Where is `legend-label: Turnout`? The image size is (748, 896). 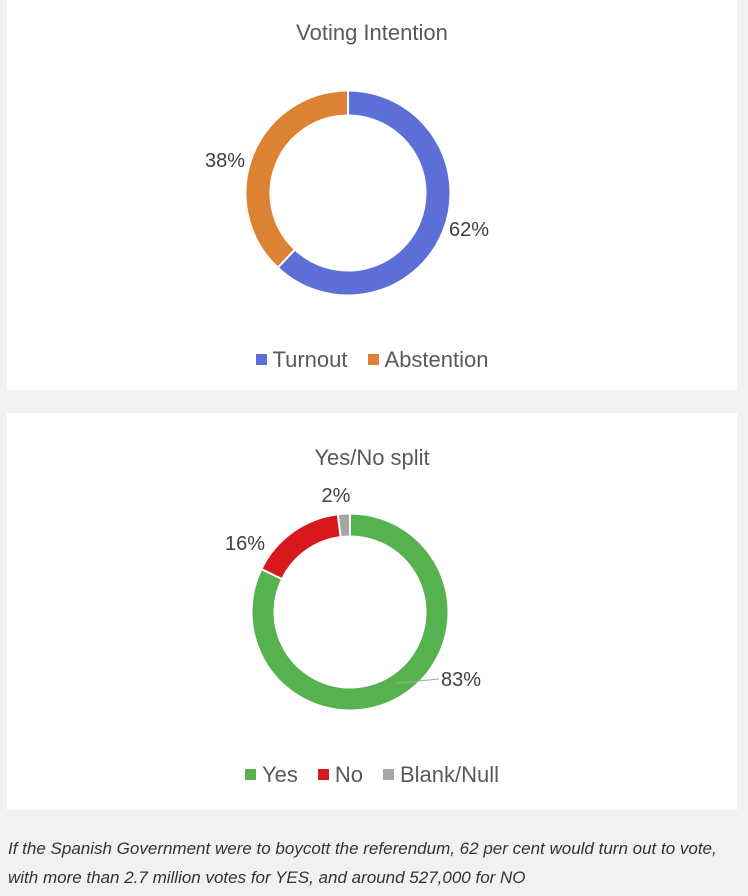 legend-label: Turnout is located at coordinates (310, 359).